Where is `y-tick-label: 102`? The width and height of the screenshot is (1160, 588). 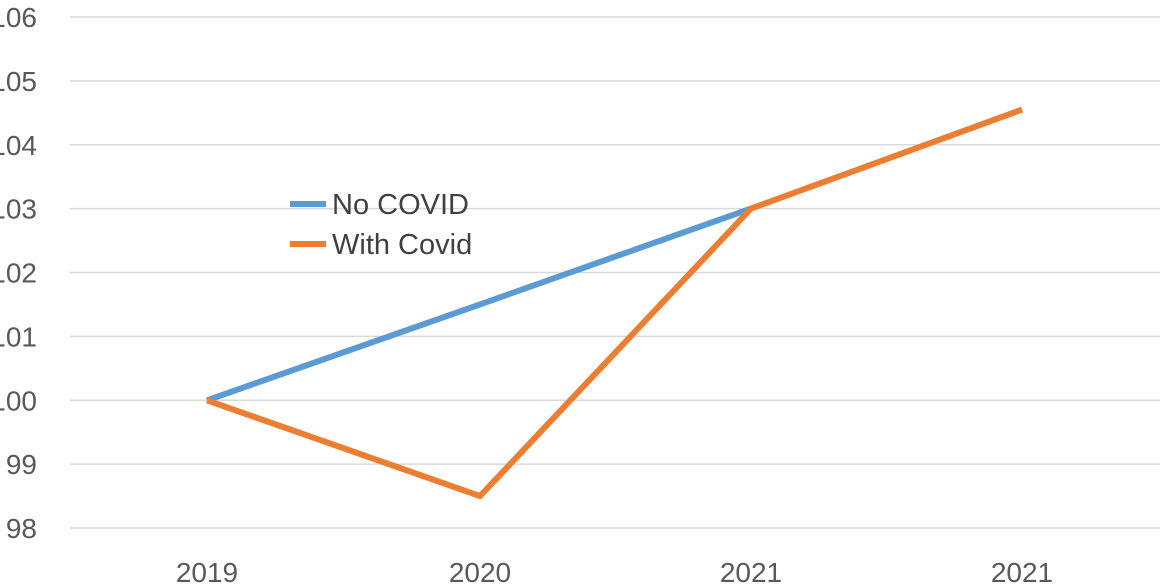 y-tick-label: 102 is located at coordinates (18, 273).